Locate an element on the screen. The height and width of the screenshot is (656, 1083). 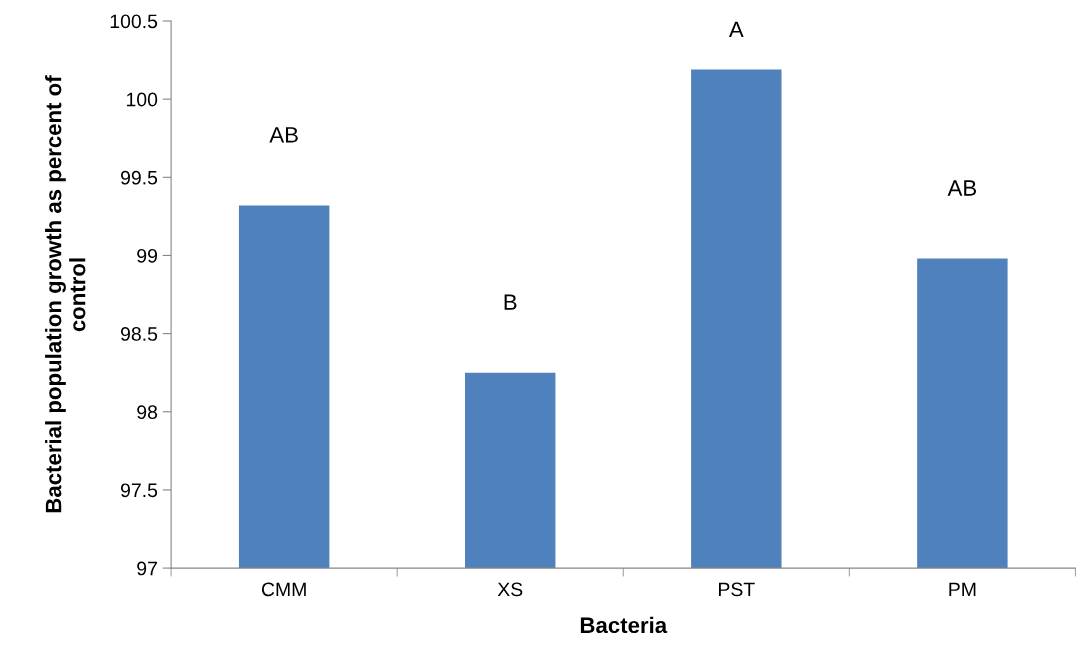
y-tick-label: 99.5 is located at coordinates (139, 177).